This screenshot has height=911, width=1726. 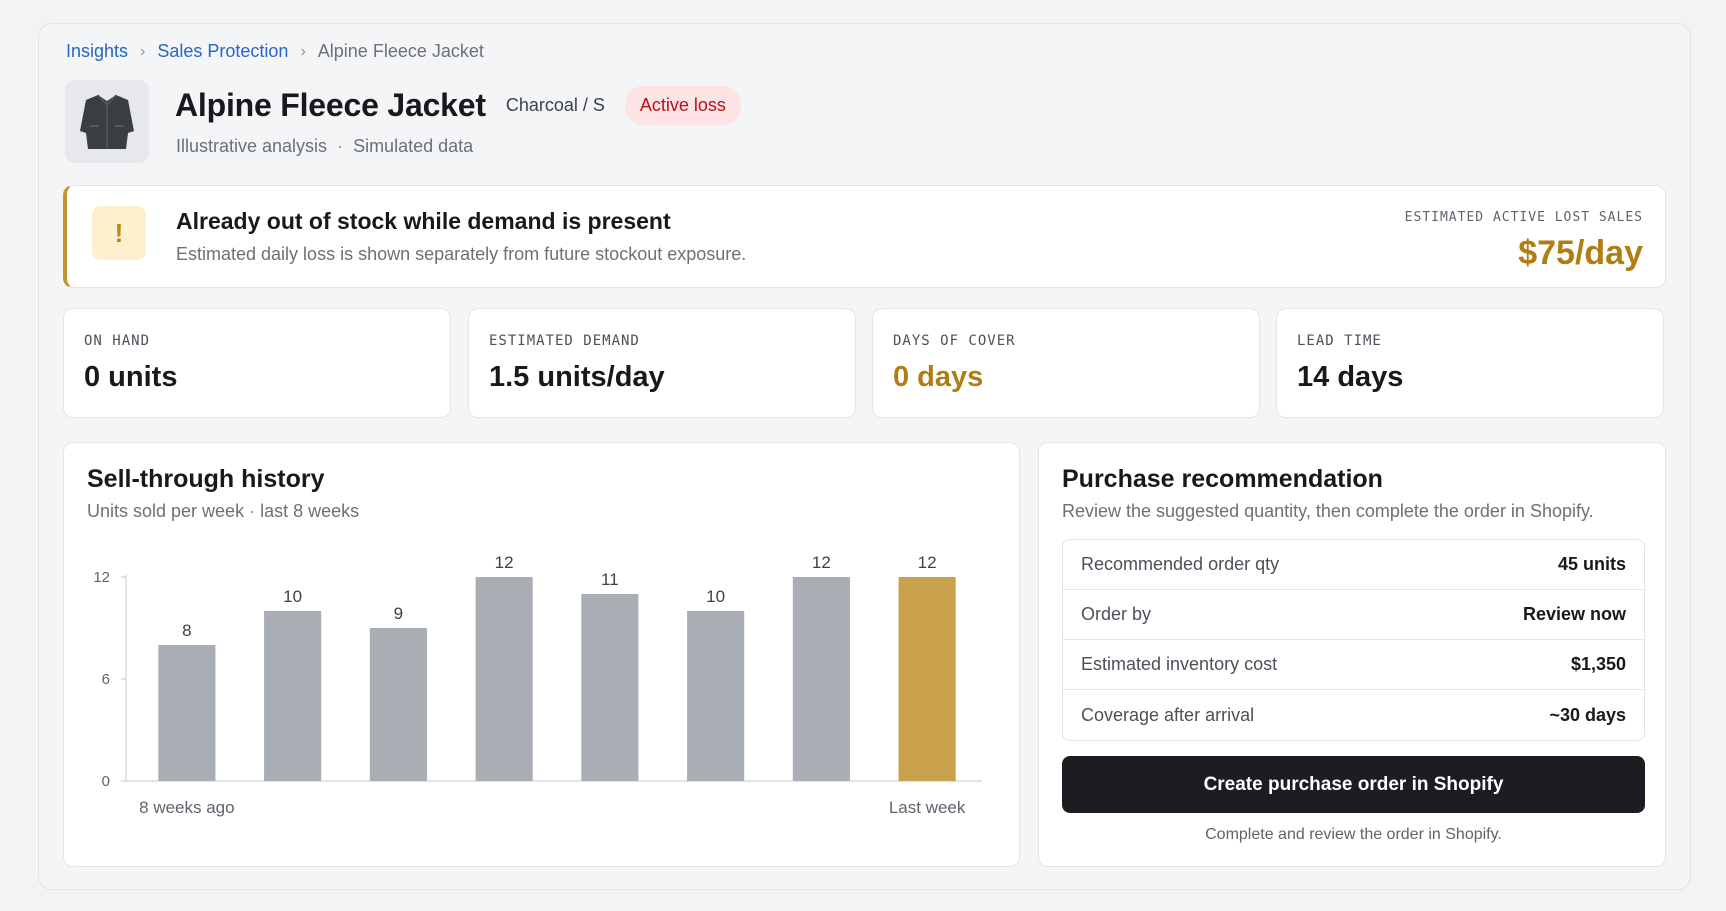 What do you see at coordinates (1350, 377) in the screenshot?
I see `stat-value: 14 days` at bounding box center [1350, 377].